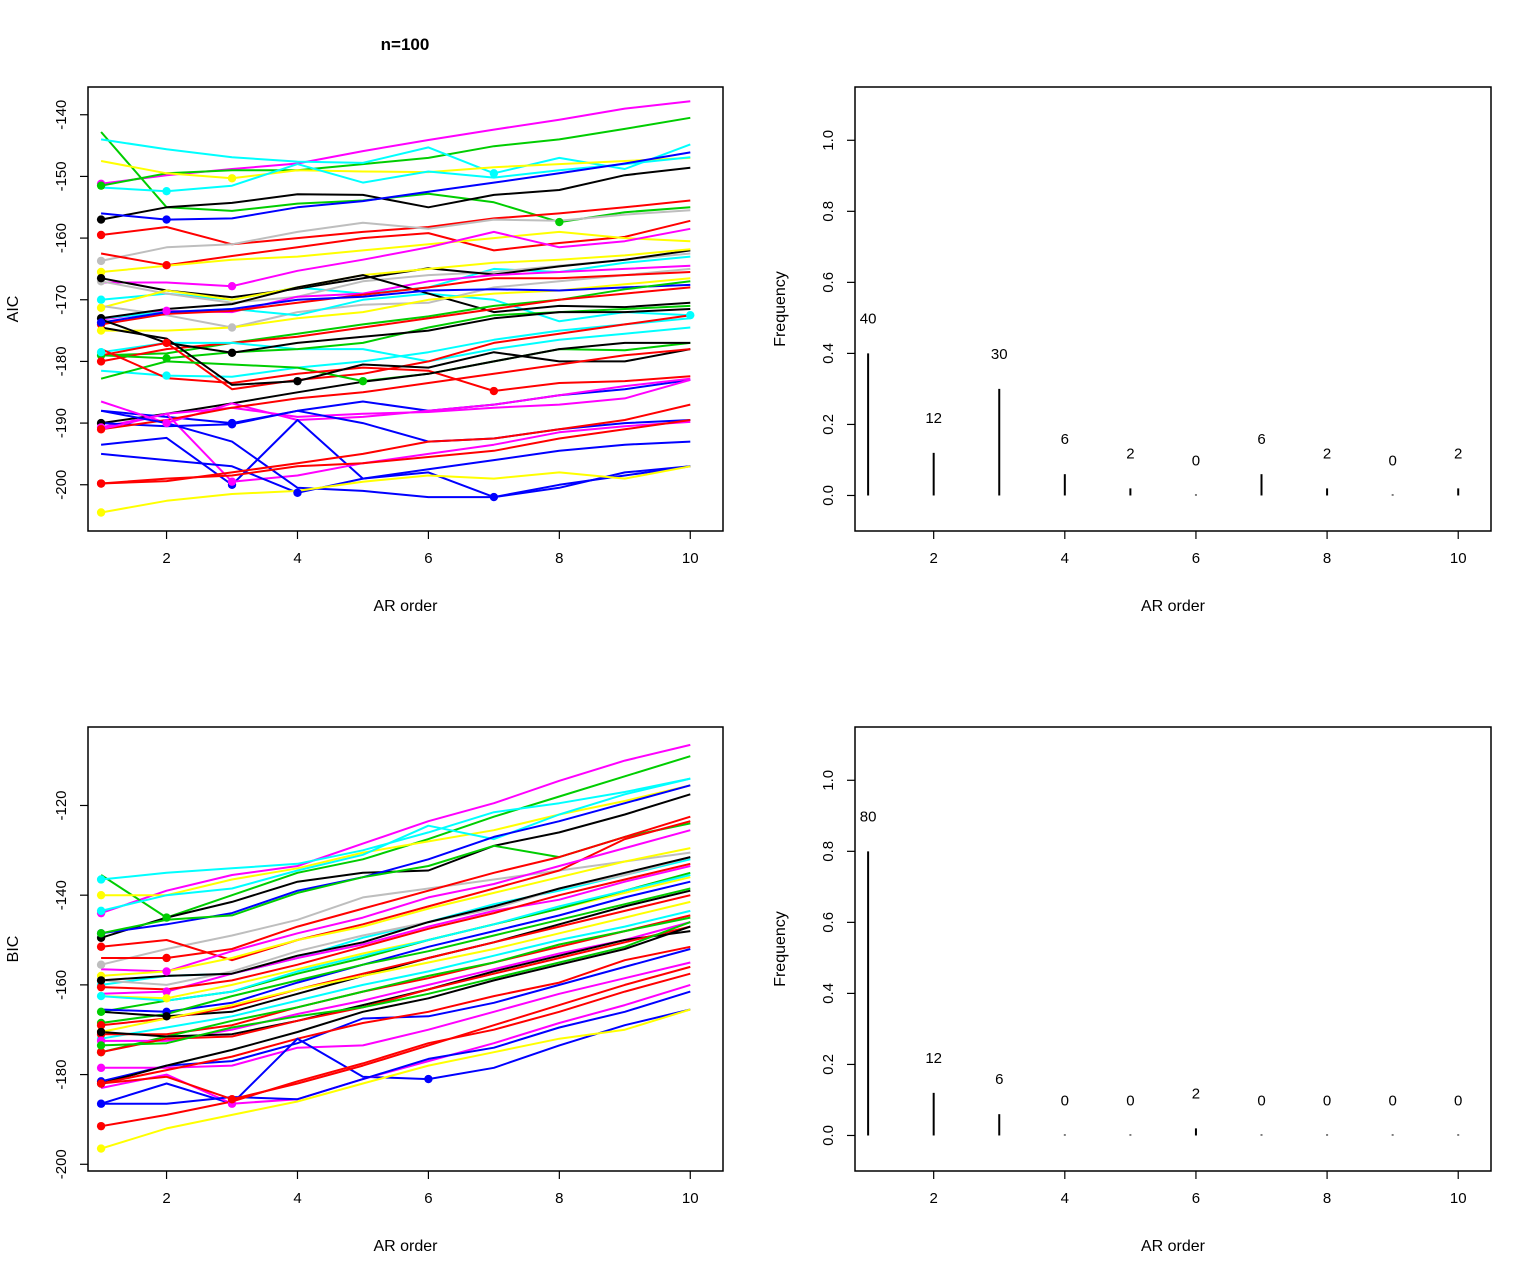 The image size is (1536, 1280). What do you see at coordinates (13, 309) in the screenshot?
I see `y-axis-title: AIC` at bounding box center [13, 309].